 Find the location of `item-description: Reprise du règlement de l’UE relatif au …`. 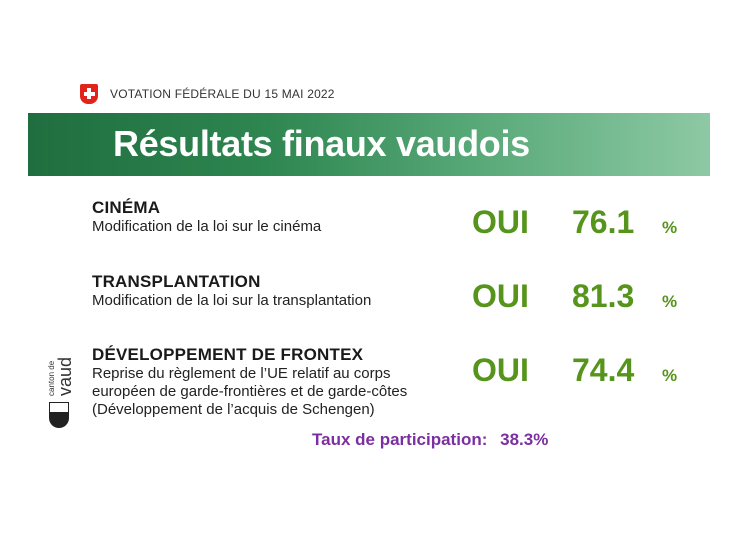

item-description: Reprise du règlement de l’UE relatif au … is located at coordinates (241, 373).